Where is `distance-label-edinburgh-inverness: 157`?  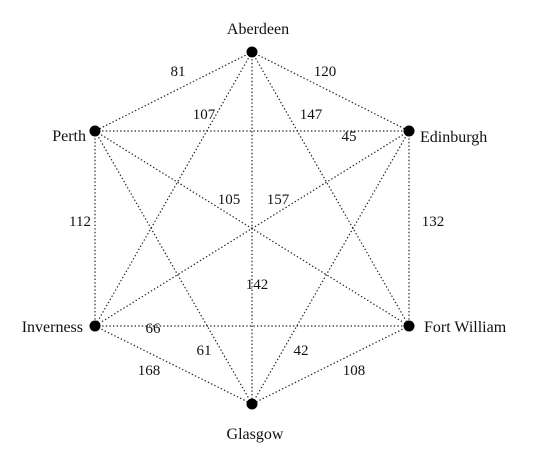 distance-label-edinburgh-inverness: 157 is located at coordinates (278, 200).